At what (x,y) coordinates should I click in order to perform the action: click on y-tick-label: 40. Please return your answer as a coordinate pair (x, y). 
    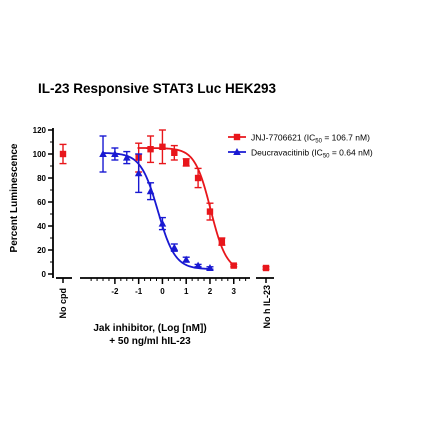
    Looking at the image, I should click on (41, 226).